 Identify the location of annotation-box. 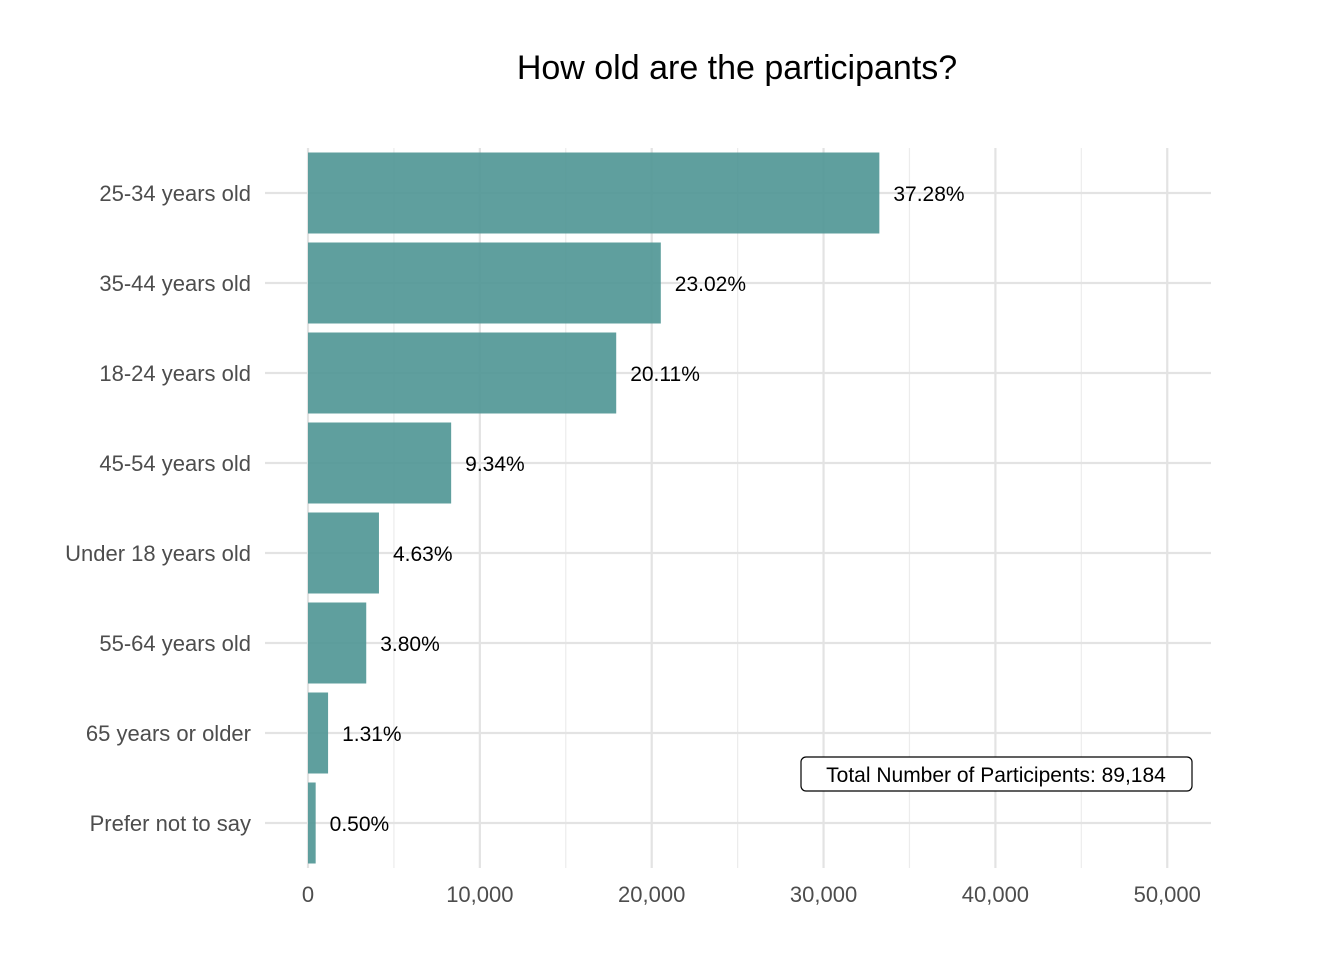
(996, 774).